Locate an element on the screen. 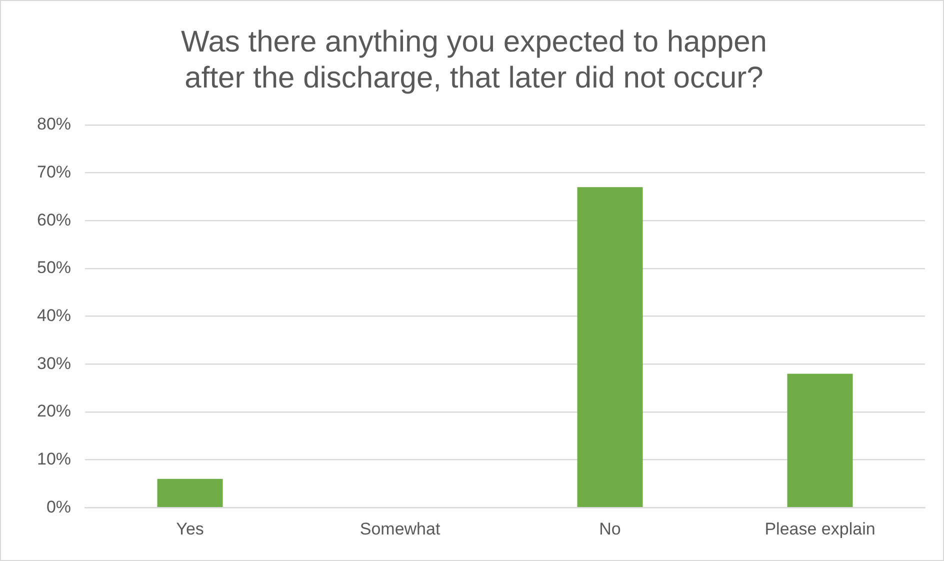 This screenshot has width=944, height=561. y-tick-label: 60% is located at coordinates (54, 220).